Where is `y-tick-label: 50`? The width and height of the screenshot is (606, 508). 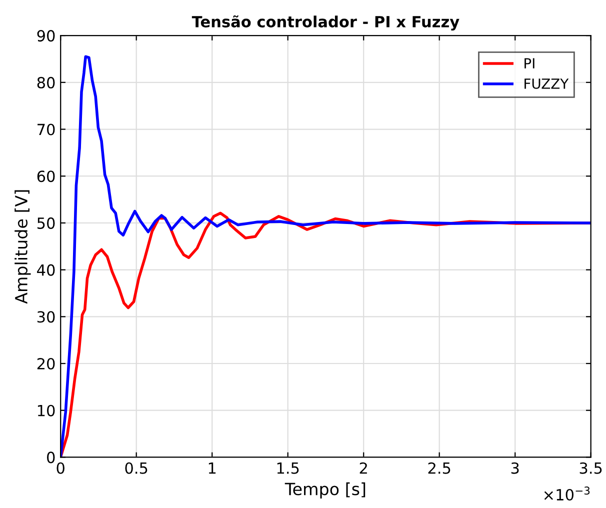
y-tick-label: 50 is located at coordinates (46, 223).